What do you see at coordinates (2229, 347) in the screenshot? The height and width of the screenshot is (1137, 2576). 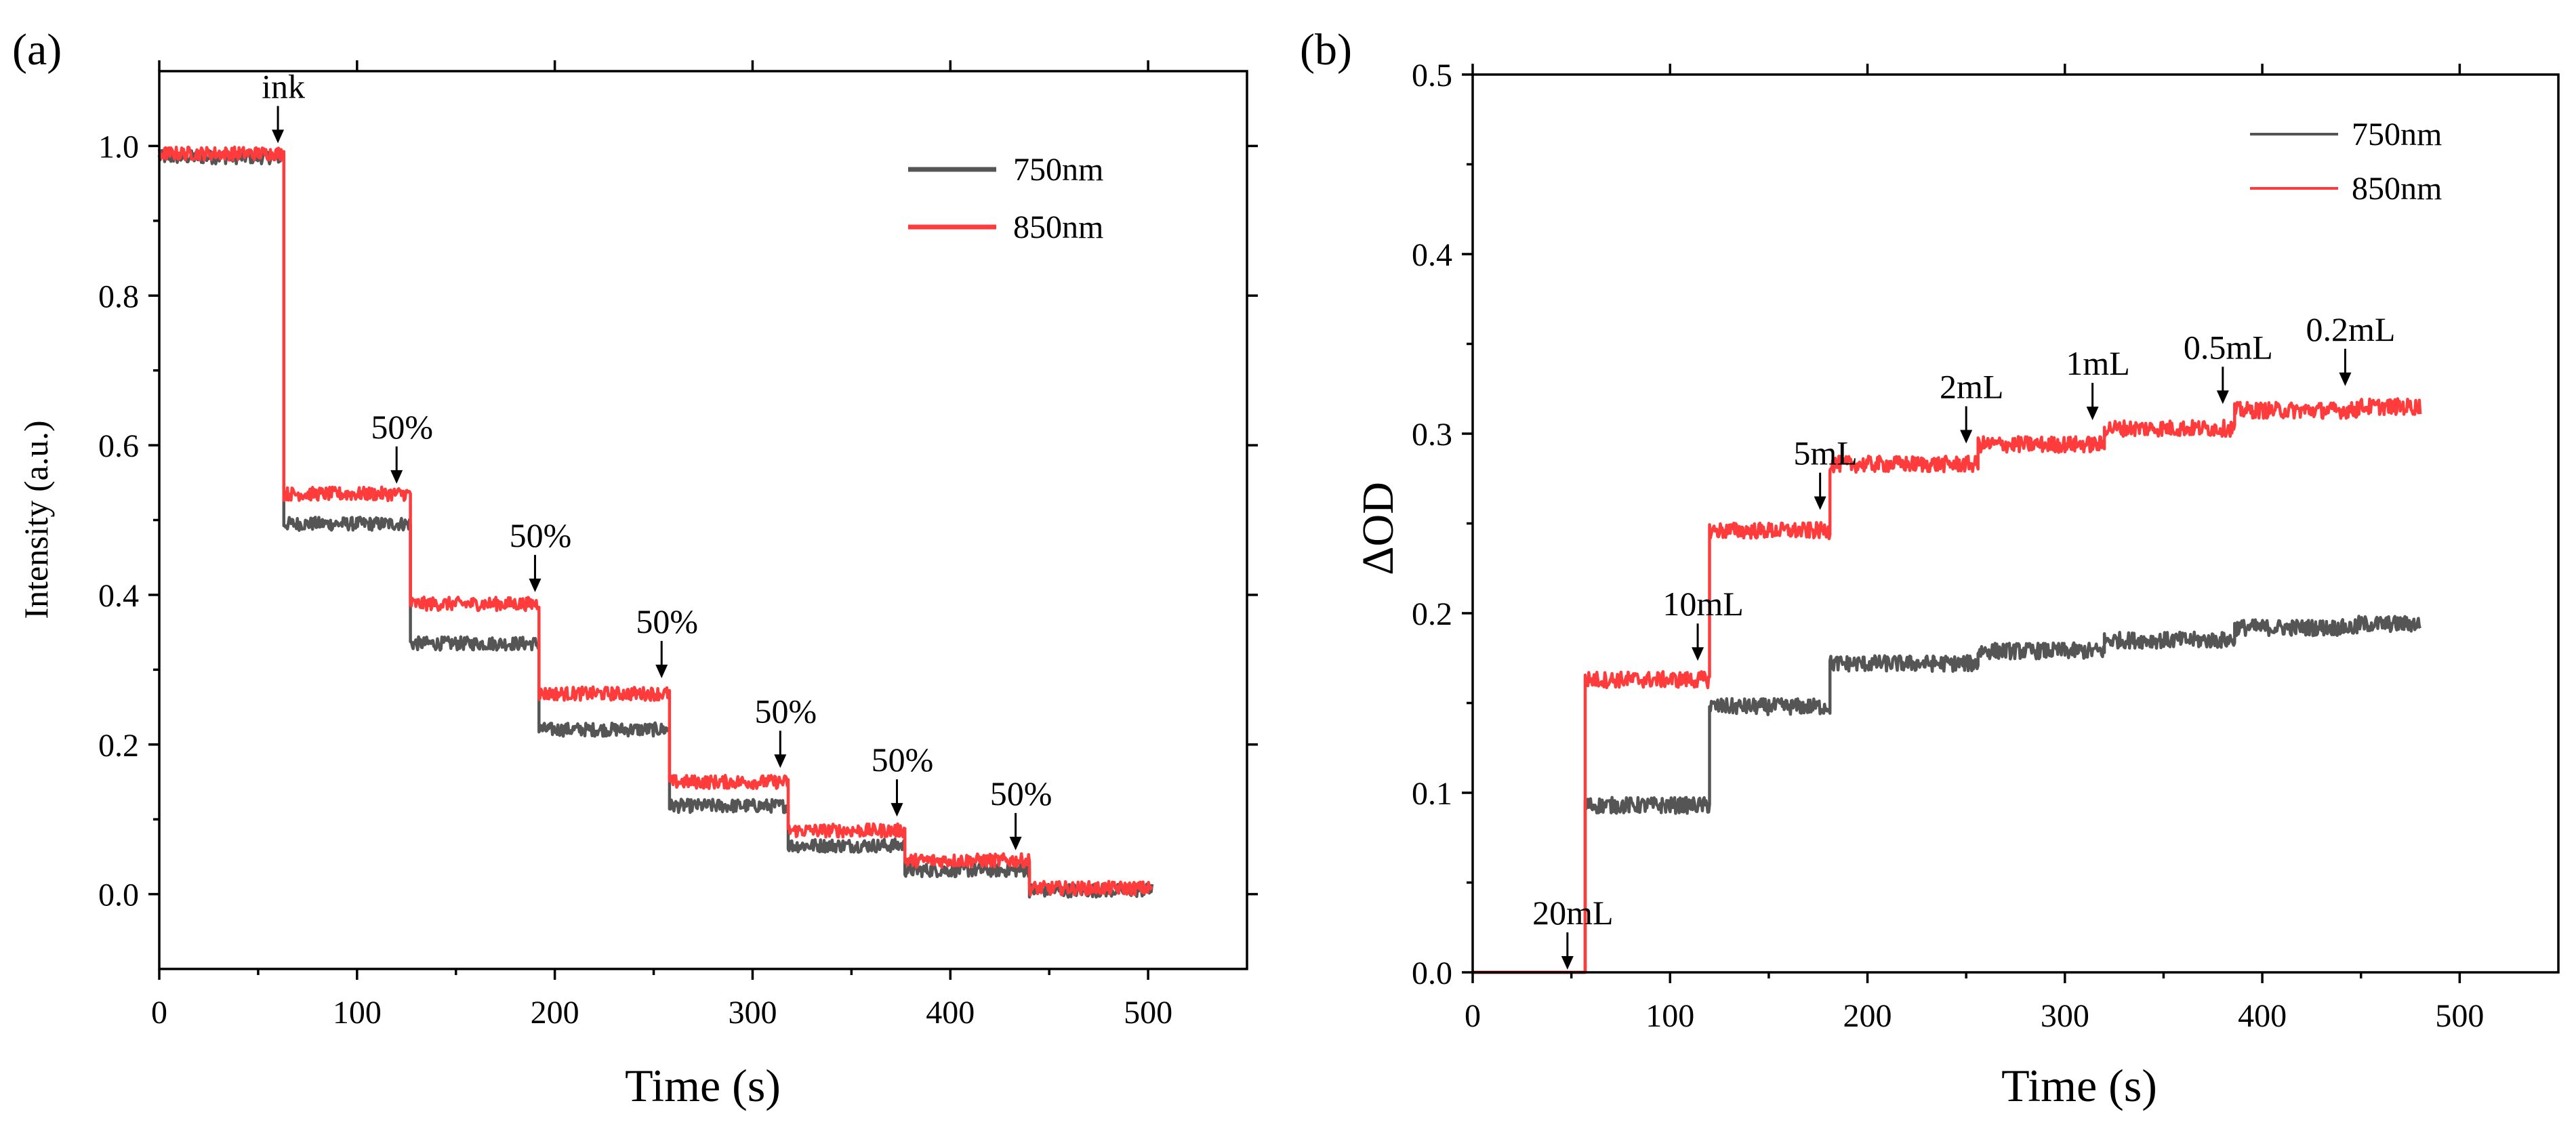 I see `annotation-label: 0.5mL` at bounding box center [2229, 347].